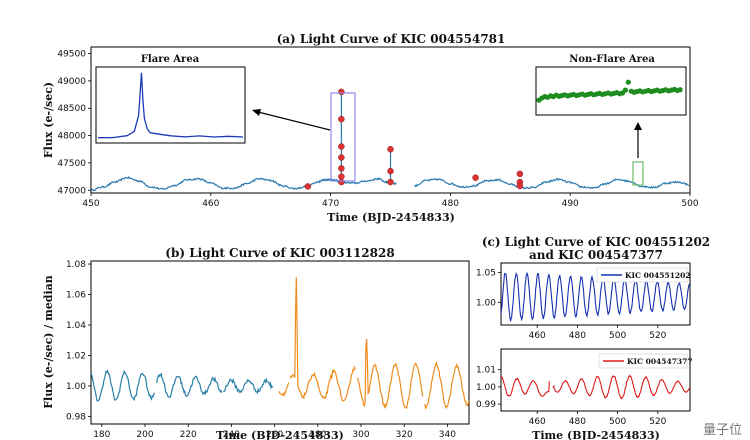 The height and width of the screenshot is (440, 750). Describe the element at coordinates (657, 422) in the screenshot. I see `panel-c-bottom-xtick-label: 520` at that location.